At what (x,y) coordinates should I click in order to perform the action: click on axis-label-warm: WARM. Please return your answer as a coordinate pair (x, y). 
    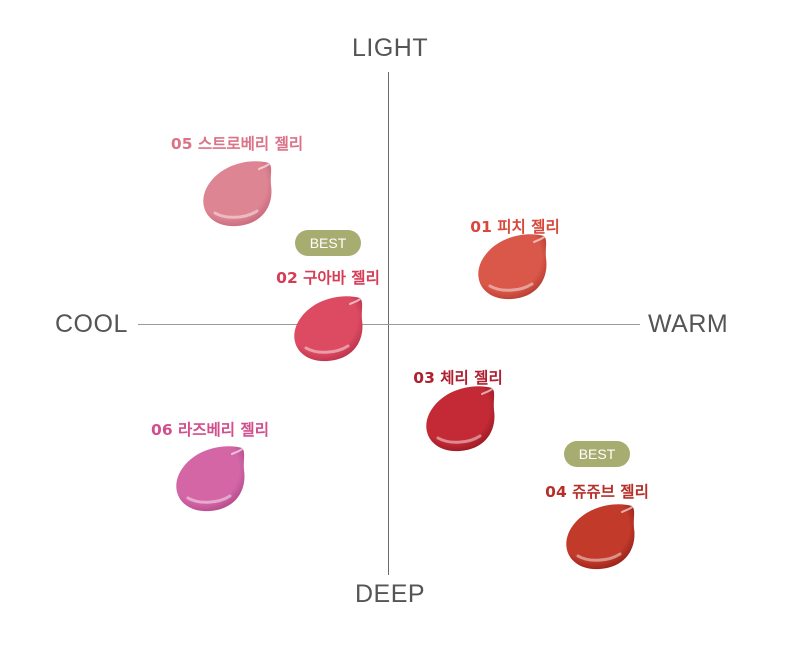
    Looking at the image, I should click on (688, 324).